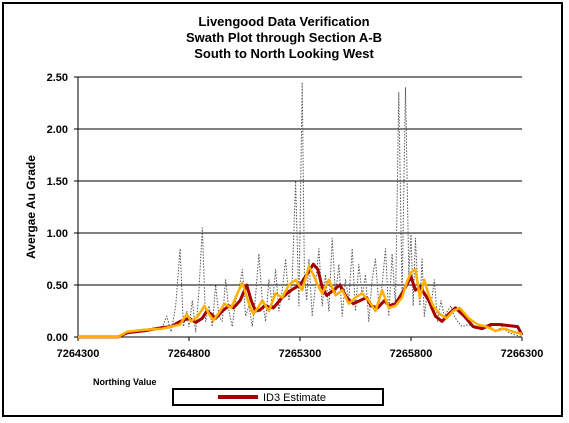 This screenshot has width=569, height=423. Describe the element at coordinates (284, 53) in the screenshot. I see `title-line-3: South to North Looking West` at that location.